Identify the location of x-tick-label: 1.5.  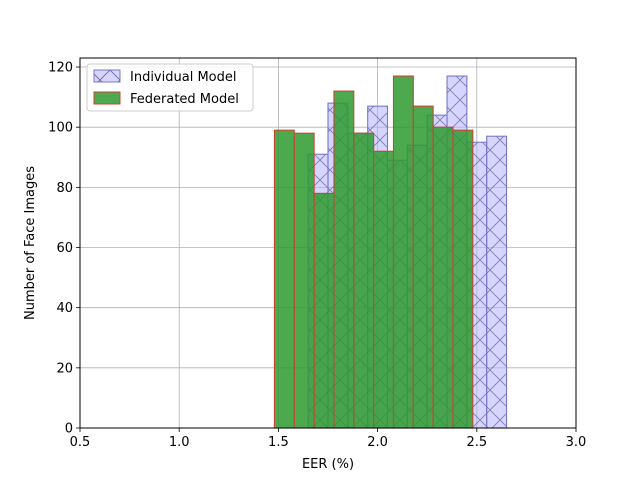
(278, 442).